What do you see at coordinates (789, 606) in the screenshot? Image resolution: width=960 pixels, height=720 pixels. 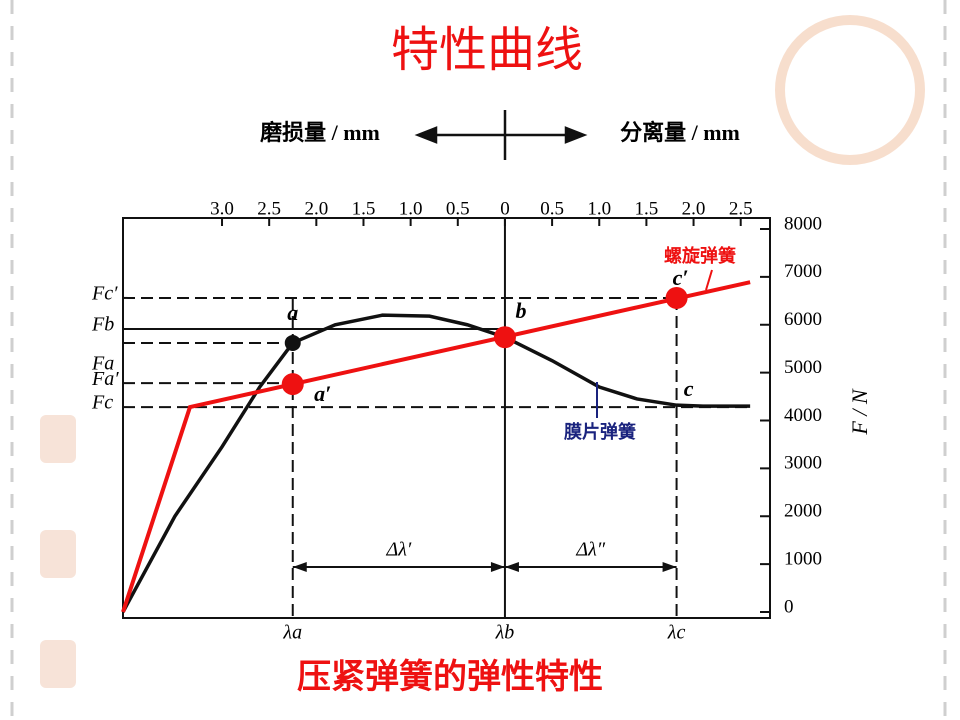 I see `y-tick-label: 0` at bounding box center [789, 606].